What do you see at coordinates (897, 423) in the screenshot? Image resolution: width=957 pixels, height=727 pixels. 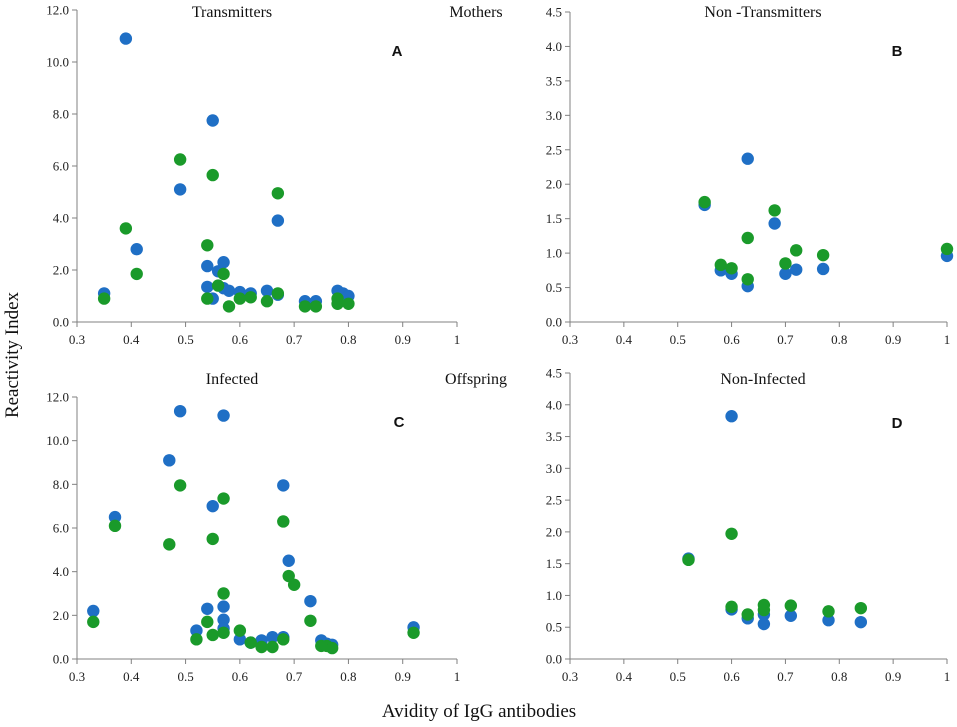 I see `panel-letter: D` at bounding box center [897, 423].